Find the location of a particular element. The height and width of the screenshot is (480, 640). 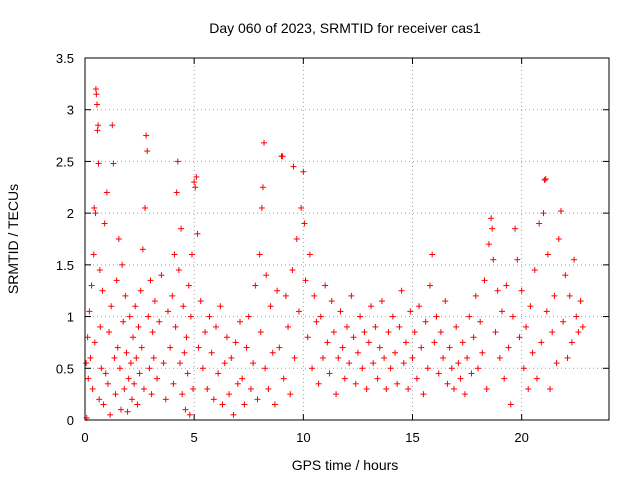

y-tick-label: 0 is located at coordinates (70, 420).